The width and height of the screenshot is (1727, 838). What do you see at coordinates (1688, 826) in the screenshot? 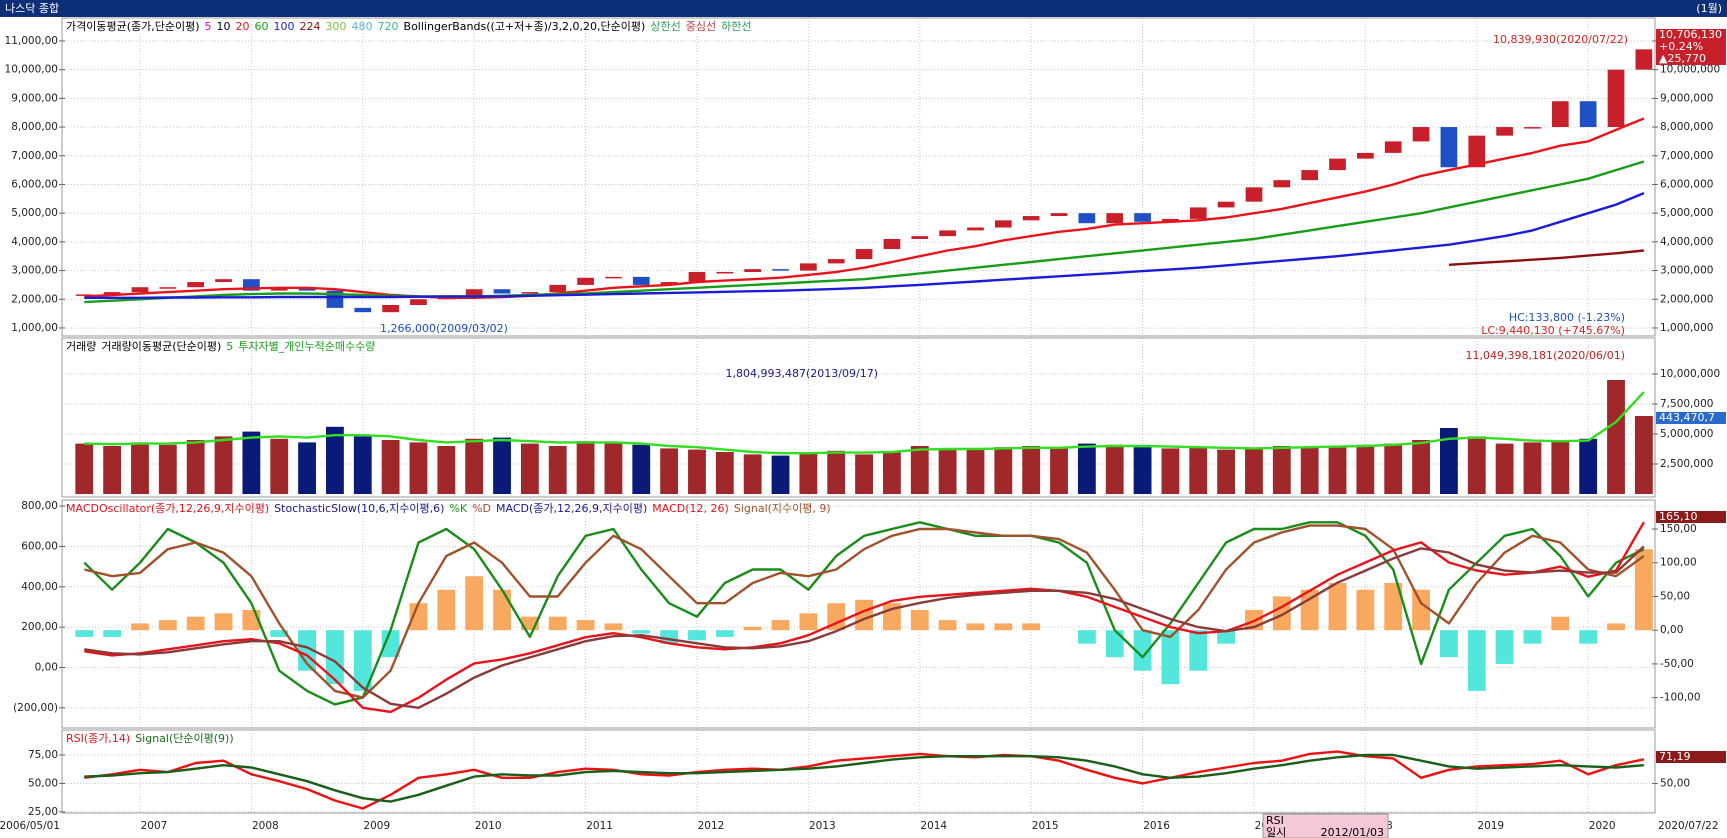
I see `x-tick-label: 2020/07/22` at bounding box center [1688, 826].